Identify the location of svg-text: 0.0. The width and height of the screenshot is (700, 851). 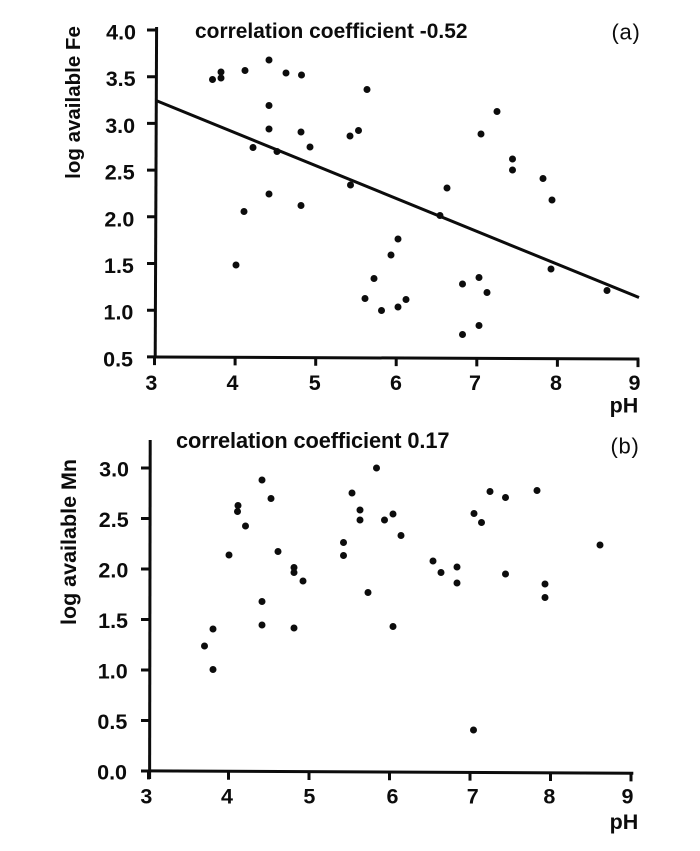
(112, 773).